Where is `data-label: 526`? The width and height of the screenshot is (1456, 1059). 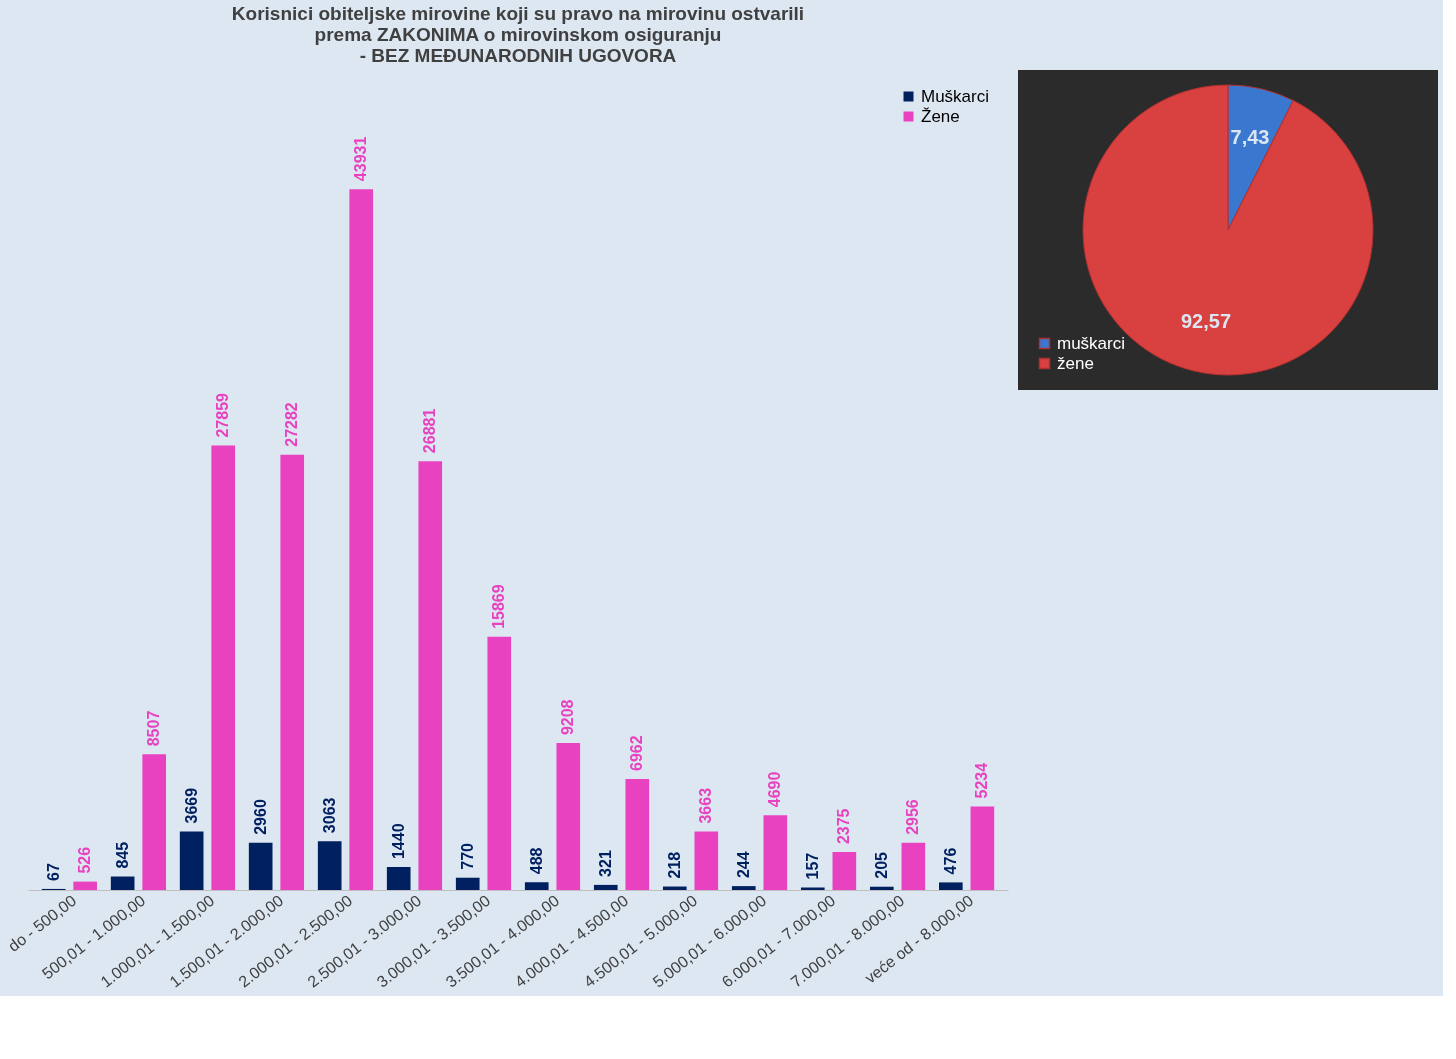 data-label: 526 is located at coordinates (85, 860).